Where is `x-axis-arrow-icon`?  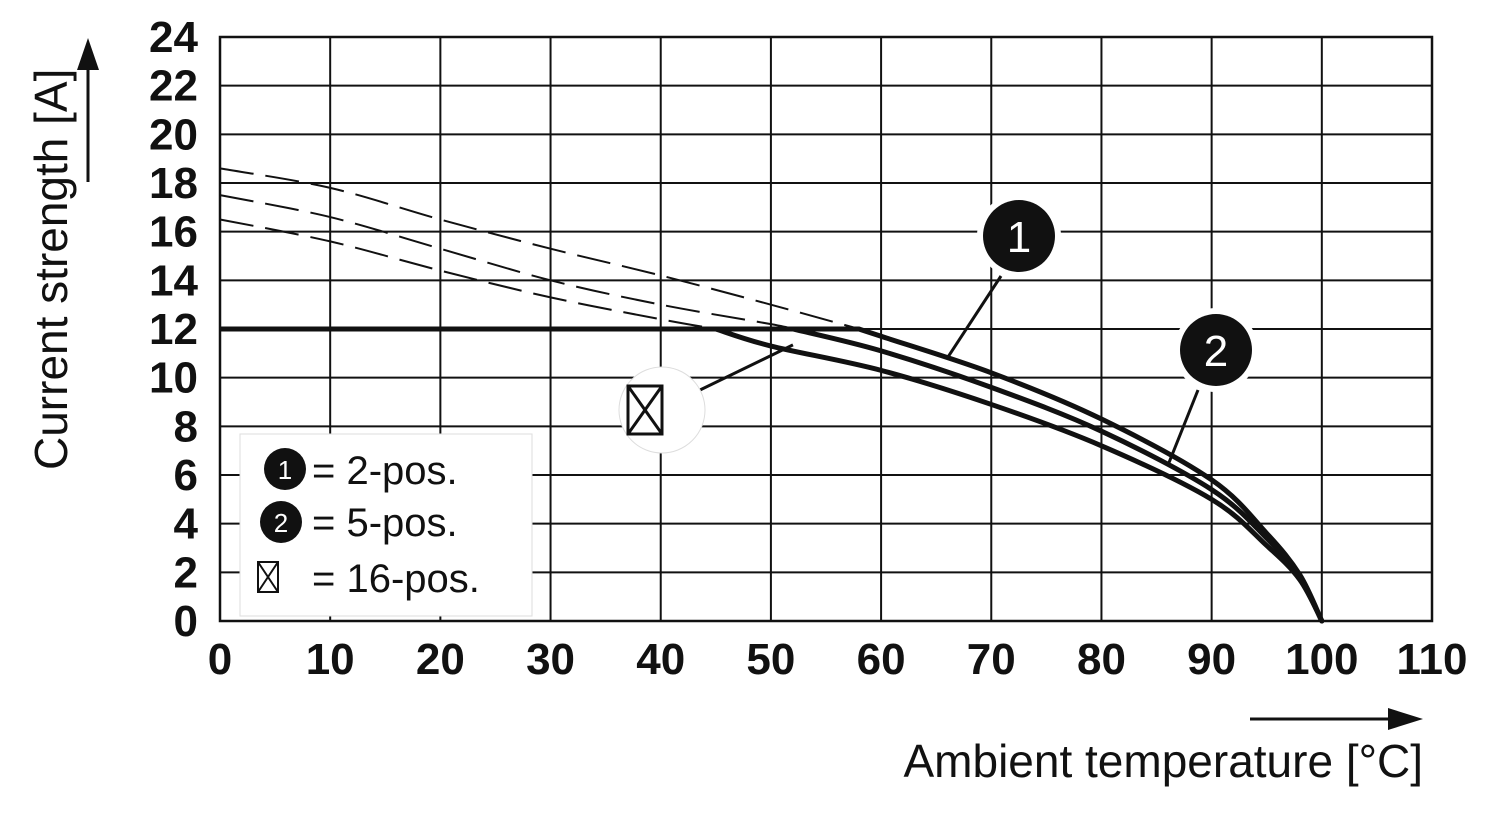 x-axis-arrow-icon is located at coordinates (1336, 719).